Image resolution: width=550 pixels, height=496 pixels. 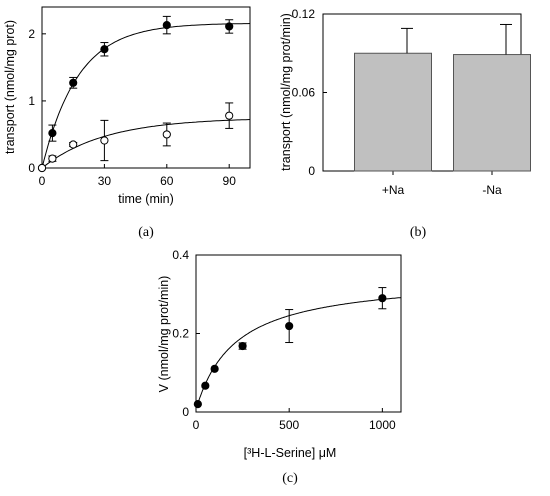 I want to click on y-tick-label: 0.06, so click(x=304, y=93).